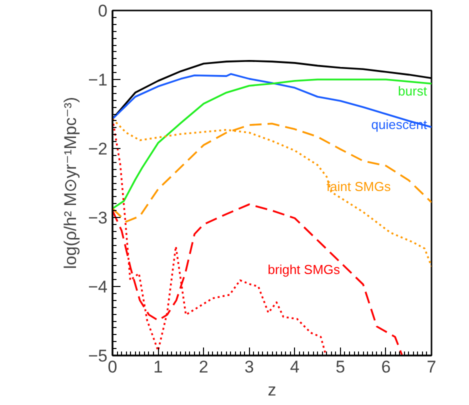 The image size is (469, 405). I want to click on y-tick-label: −4, so click(98, 287).